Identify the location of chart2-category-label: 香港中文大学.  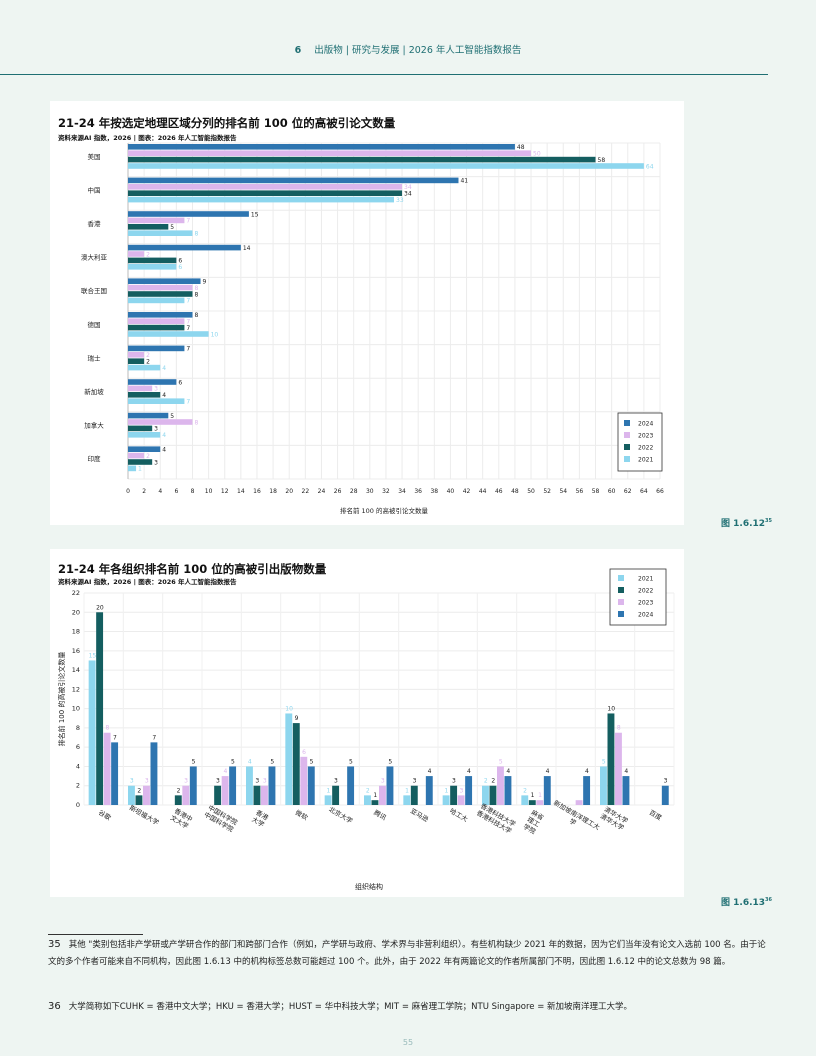
(182, 818).